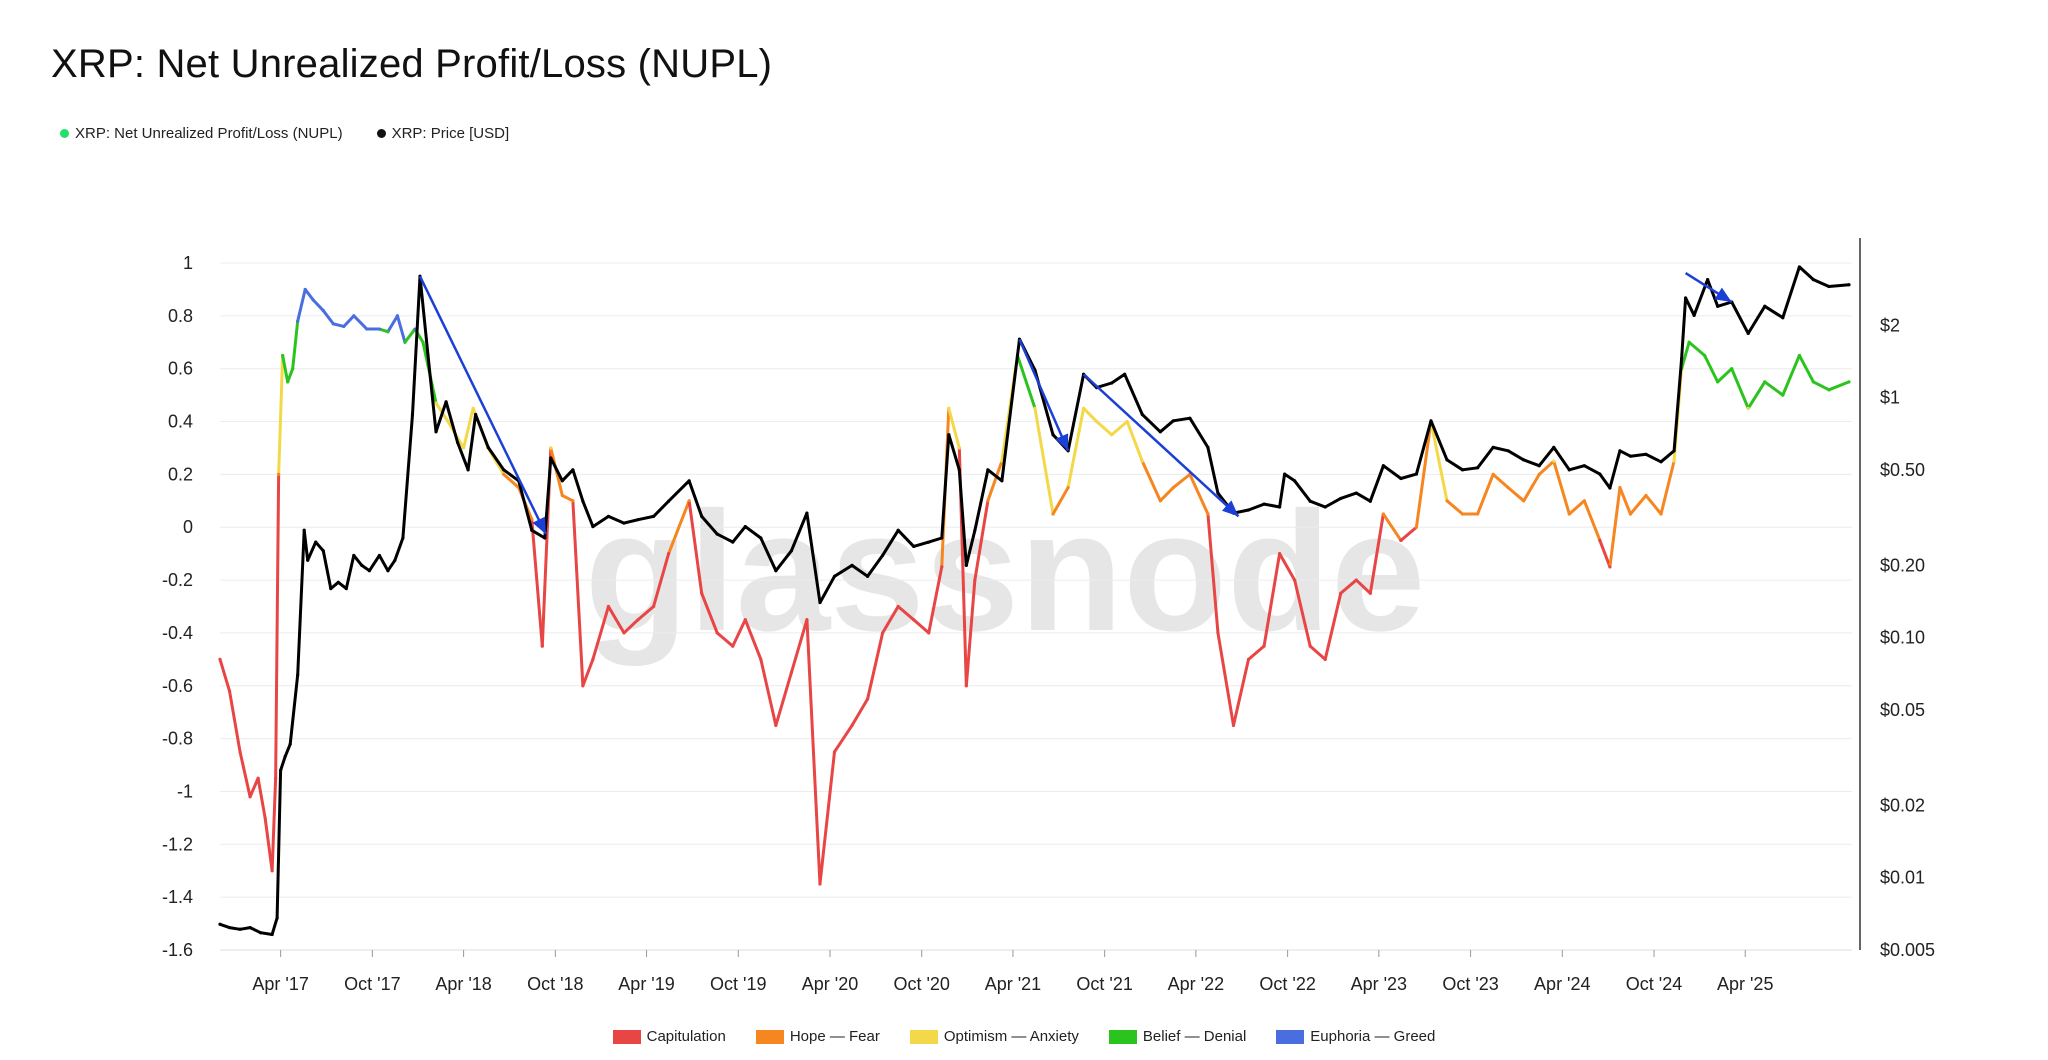  I want to click on zone-legend-hope-fear: Hope — Fear, so click(817, 1036).